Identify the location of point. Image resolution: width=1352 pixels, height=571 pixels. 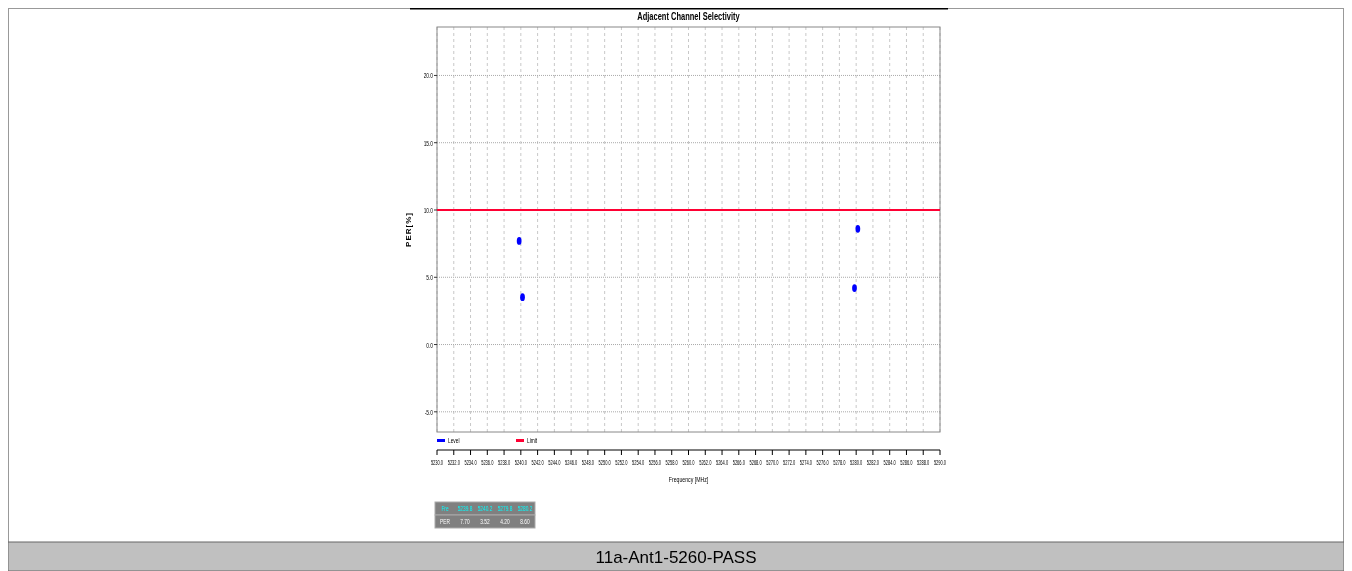
(519, 241).